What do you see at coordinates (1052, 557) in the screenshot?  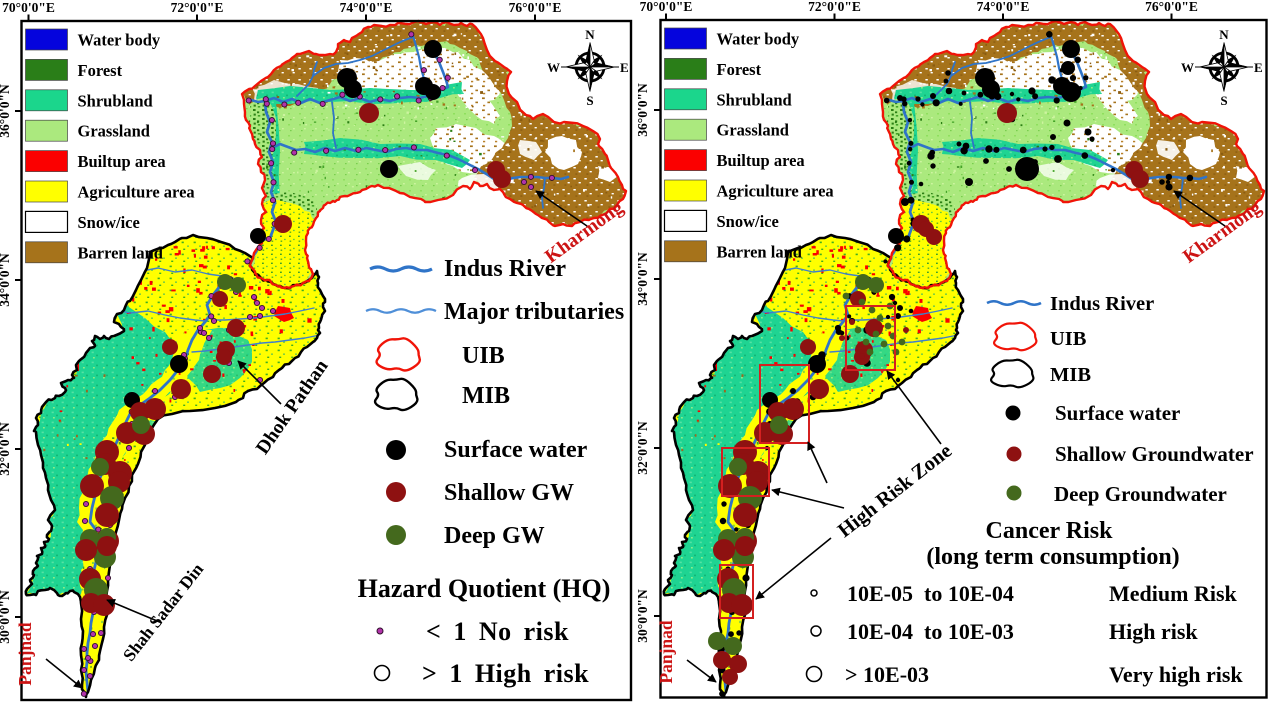 I see `svg-text: (long term consumption)` at bounding box center [1052, 557].